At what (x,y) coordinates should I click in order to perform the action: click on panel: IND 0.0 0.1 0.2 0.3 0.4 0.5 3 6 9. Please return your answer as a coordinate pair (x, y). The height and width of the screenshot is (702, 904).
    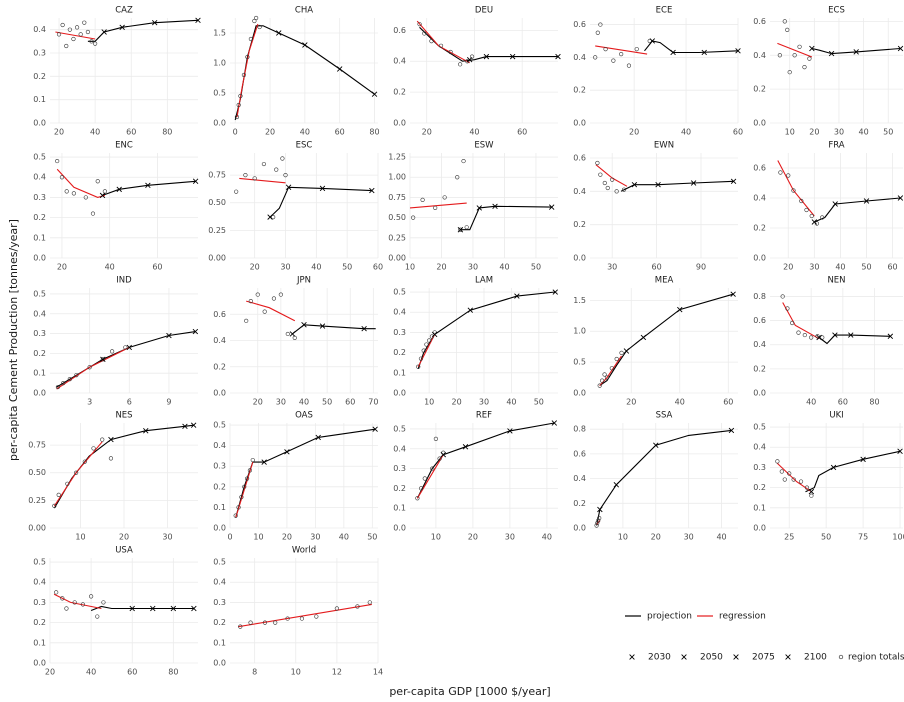
    Looking at the image, I should click on (116, 341).